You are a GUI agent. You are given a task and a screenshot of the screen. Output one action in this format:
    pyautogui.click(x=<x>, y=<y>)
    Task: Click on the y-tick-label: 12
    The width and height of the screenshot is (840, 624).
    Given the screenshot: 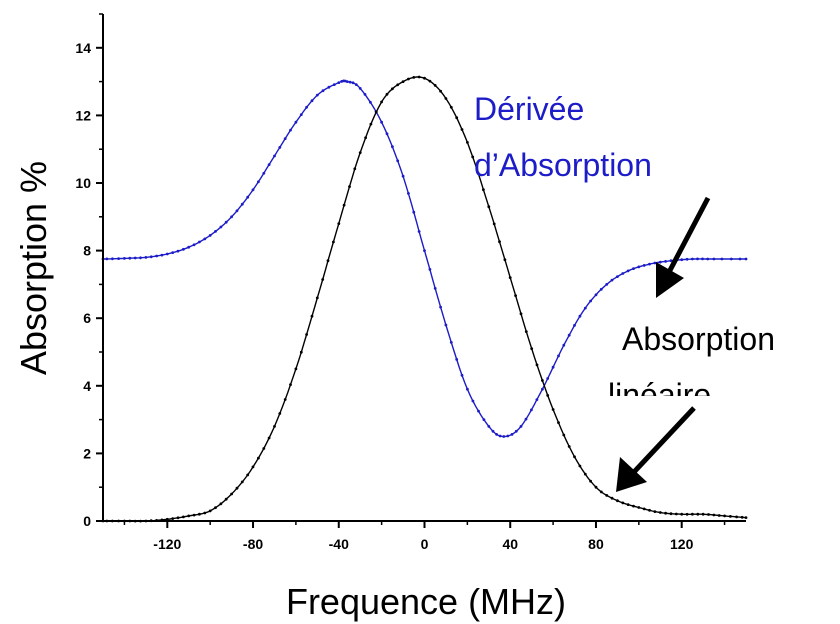 What is the action you would take?
    pyautogui.click(x=83, y=115)
    